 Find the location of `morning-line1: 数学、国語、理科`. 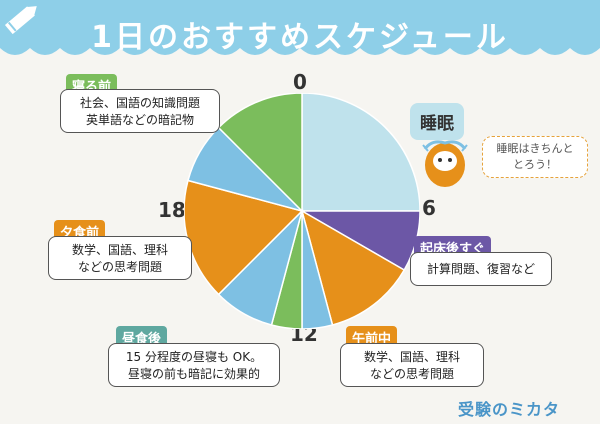

morning-line1: 数学、国語、理科 is located at coordinates (411, 357).